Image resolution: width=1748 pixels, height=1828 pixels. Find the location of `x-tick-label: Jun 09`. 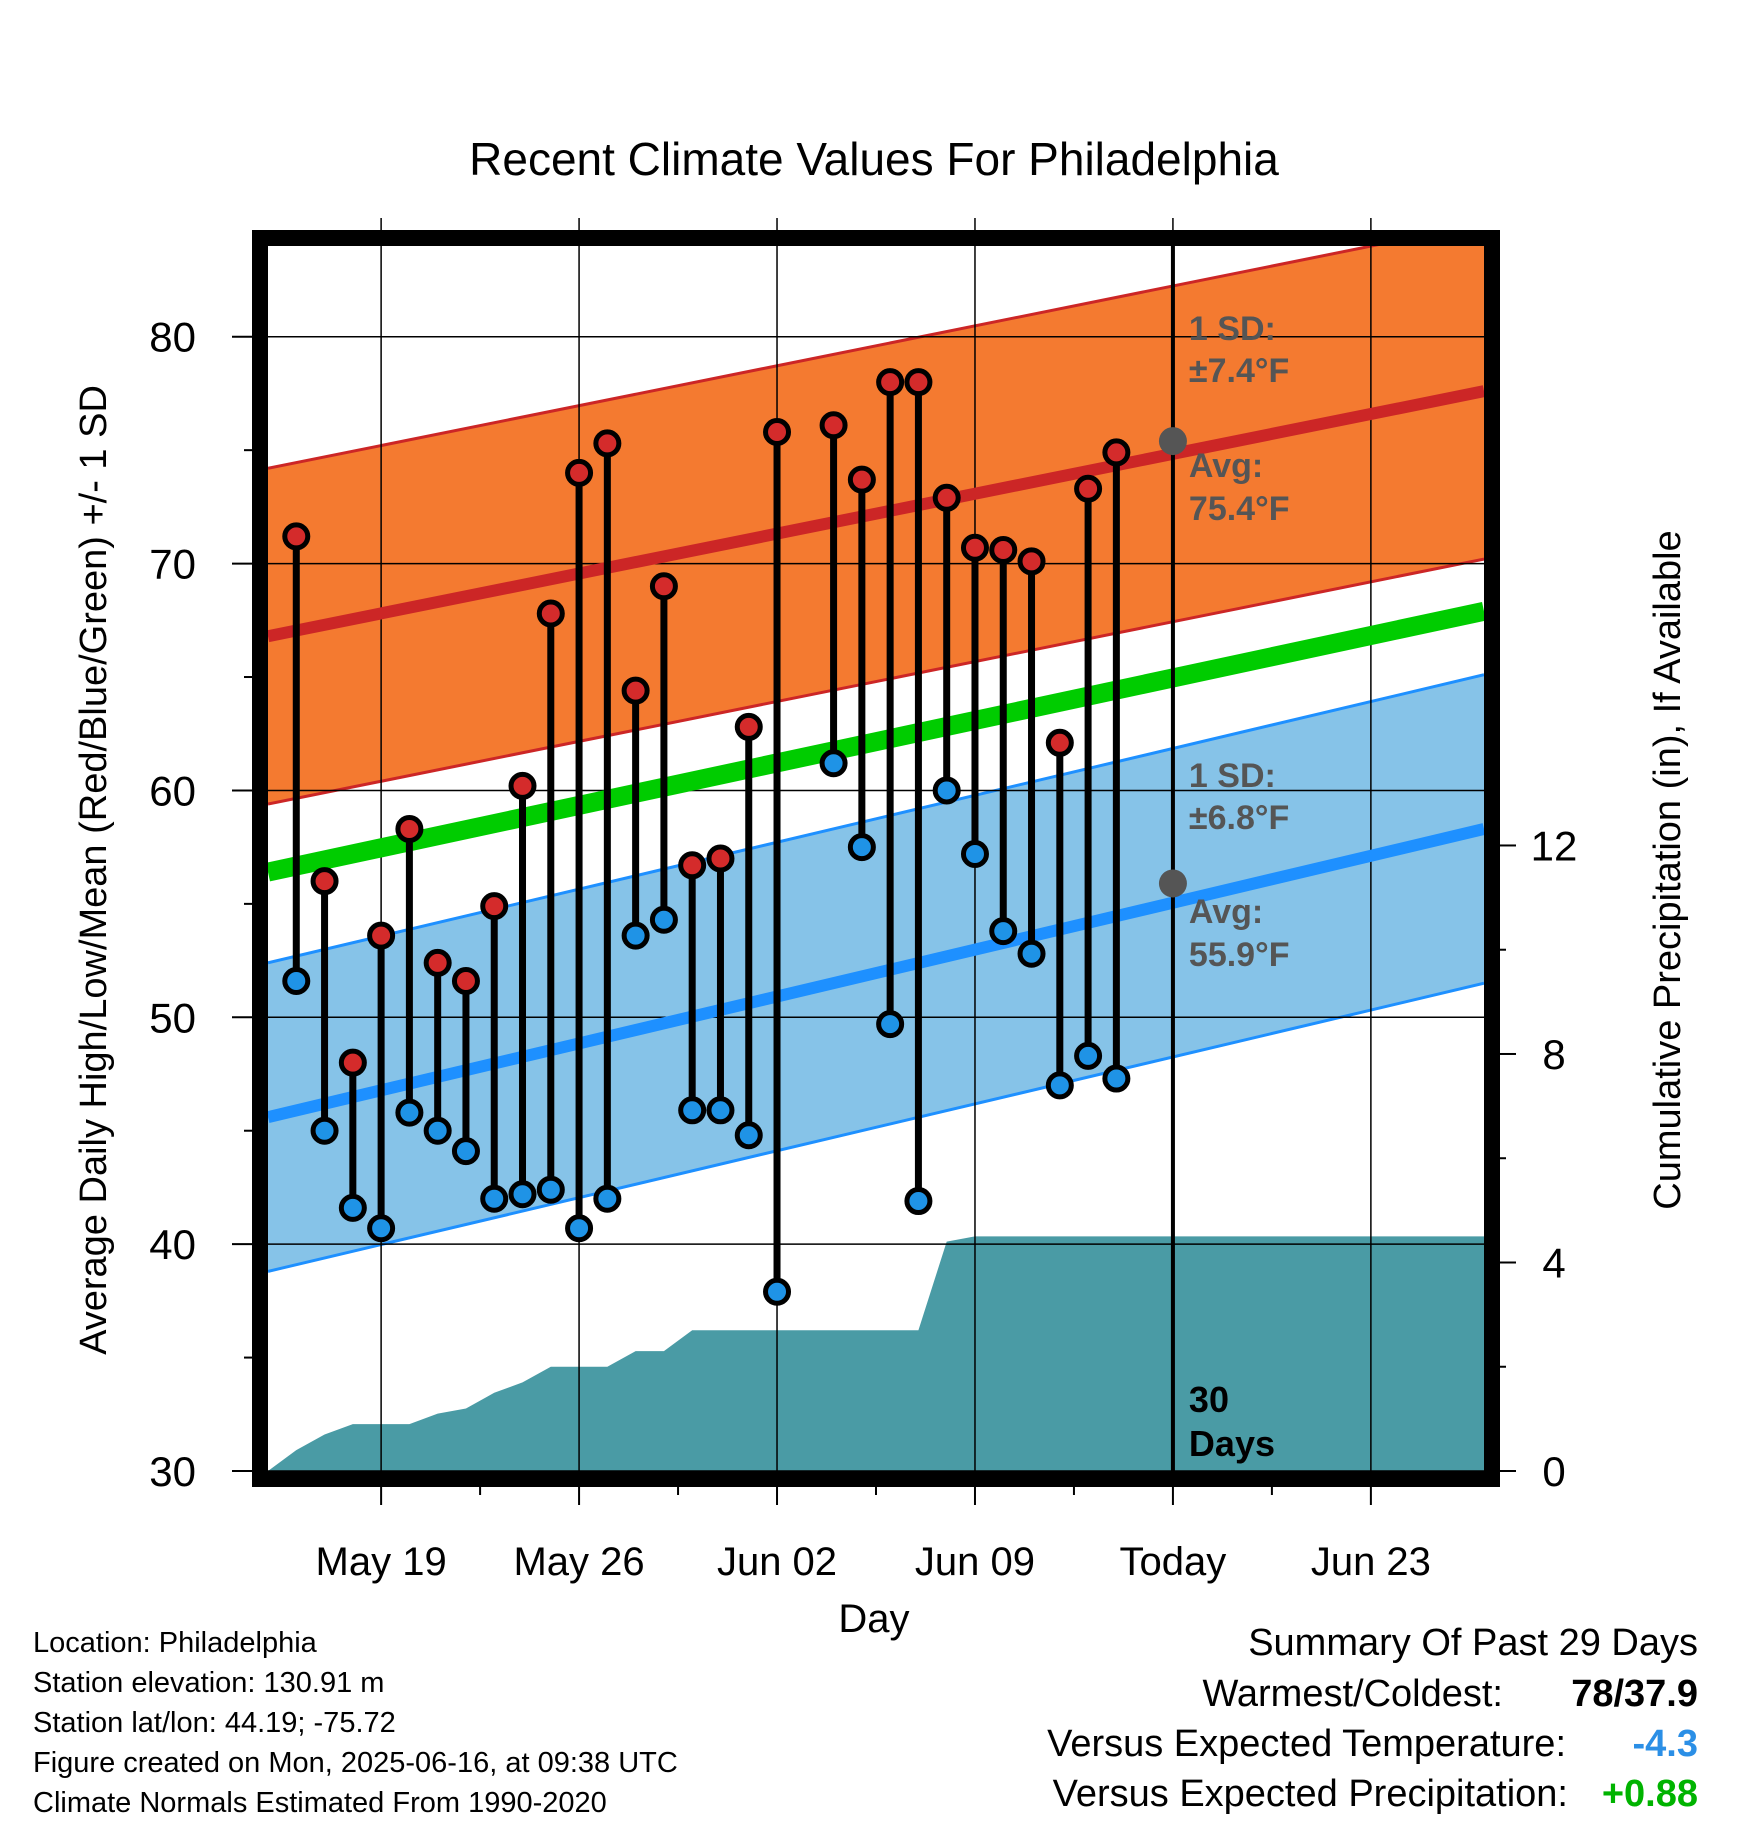

x-tick-label: Jun 09 is located at coordinates (975, 1562).